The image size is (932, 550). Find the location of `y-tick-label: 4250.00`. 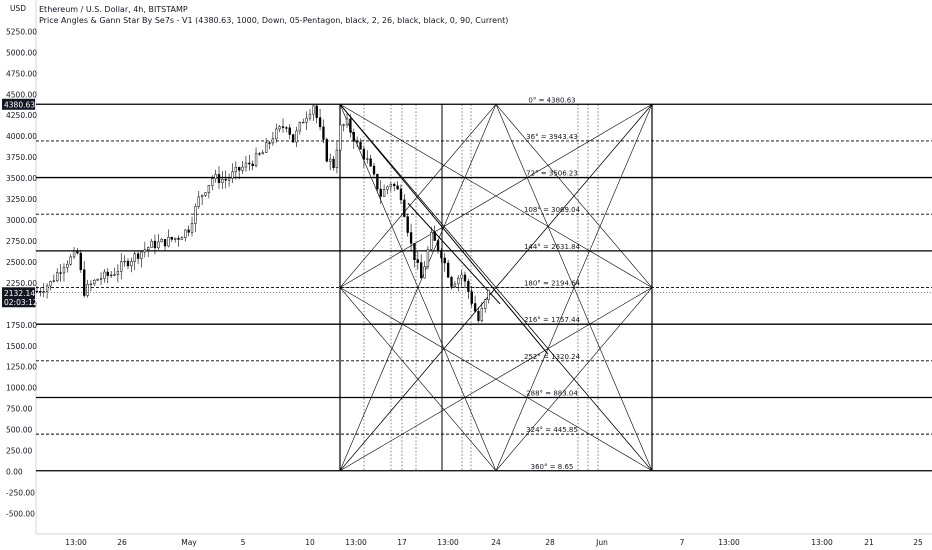

y-tick-label: 4250.00 is located at coordinates (21, 115).